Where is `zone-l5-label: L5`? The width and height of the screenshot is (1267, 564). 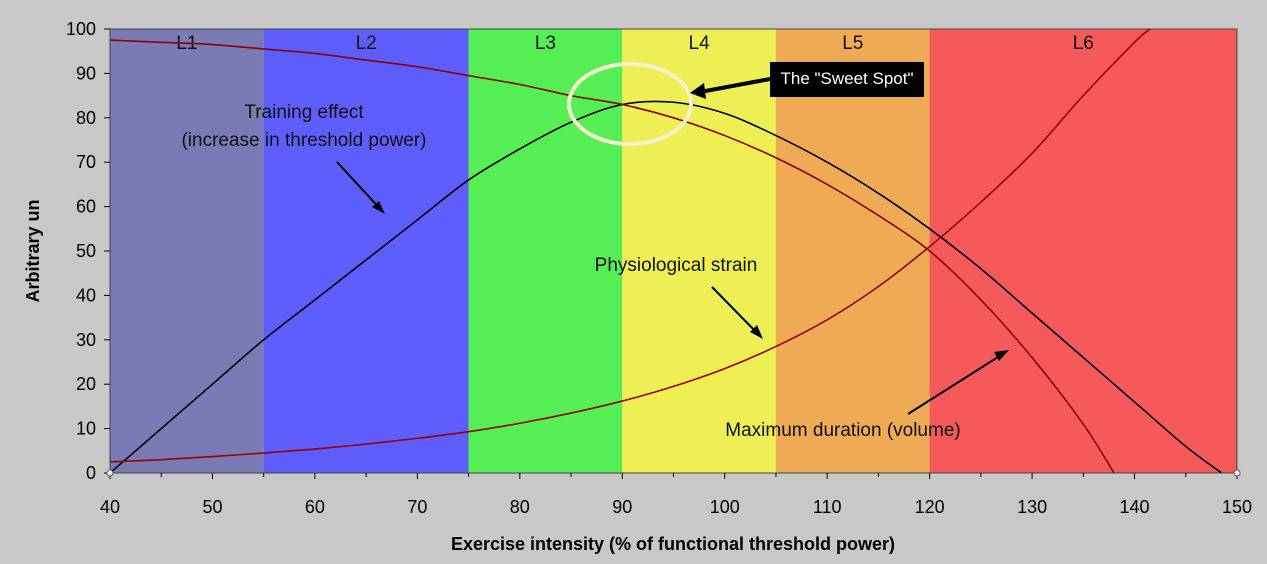 zone-l5-label: L5 is located at coordinates (852, 43).